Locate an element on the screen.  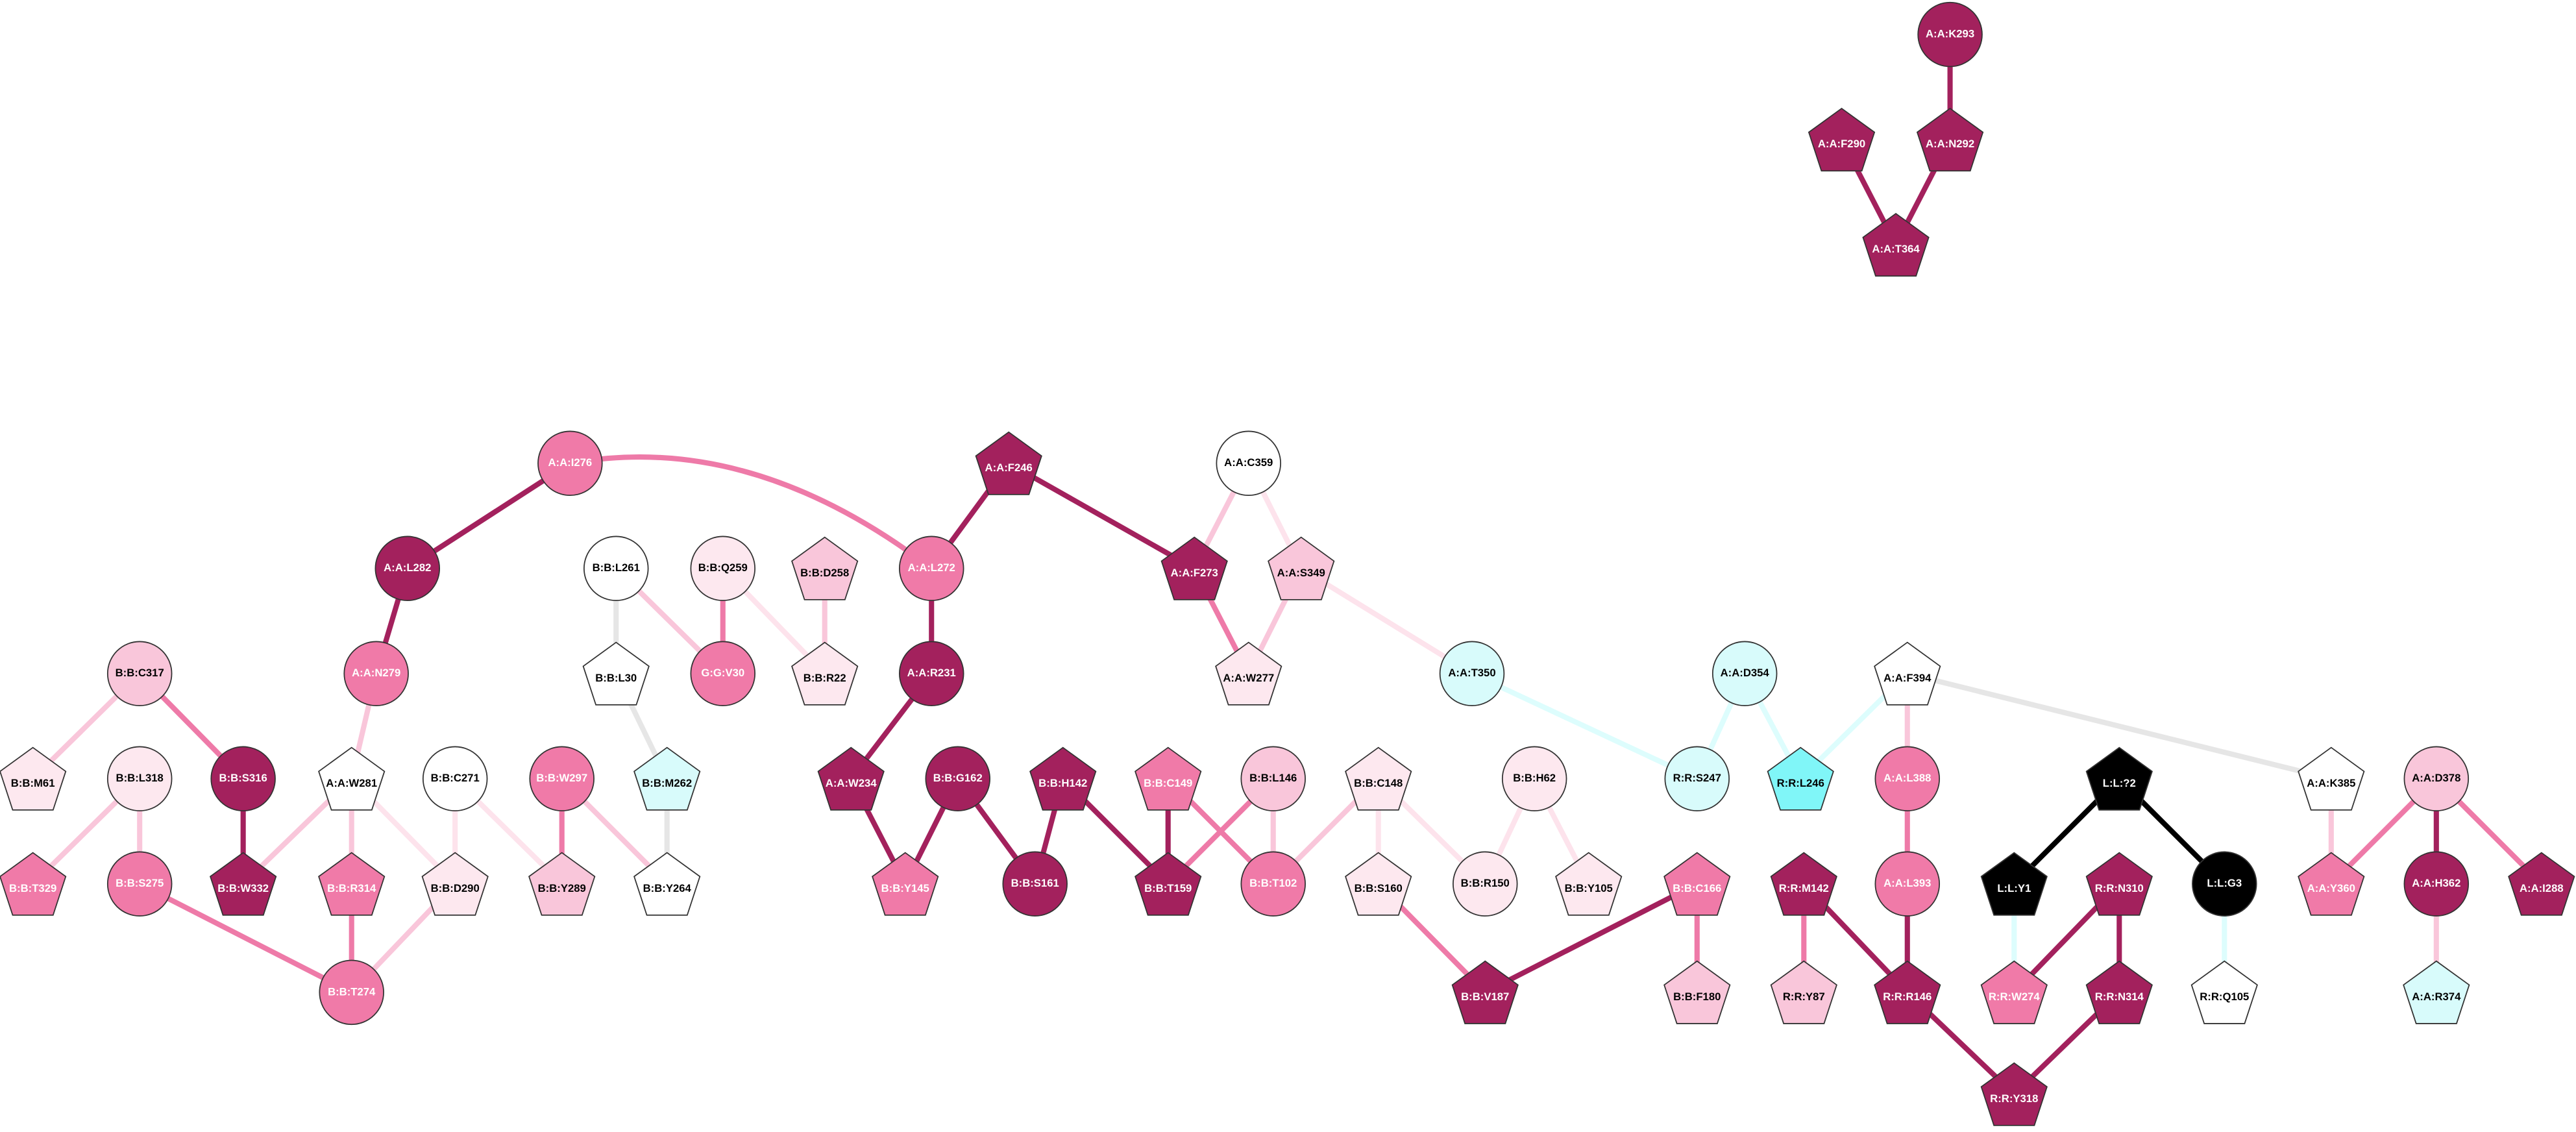
node: B:B:M262 is located at coordinates (667, 779).